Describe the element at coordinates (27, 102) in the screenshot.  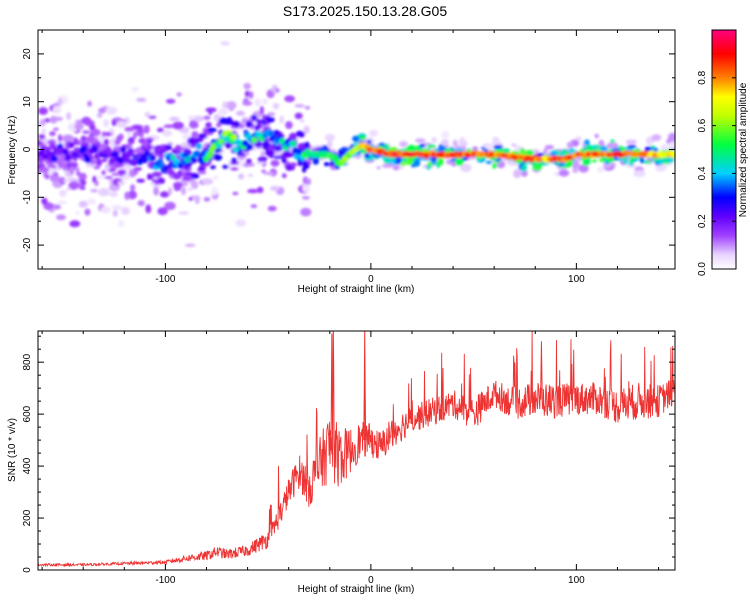
I see `y-tick-label: 10` at that location.